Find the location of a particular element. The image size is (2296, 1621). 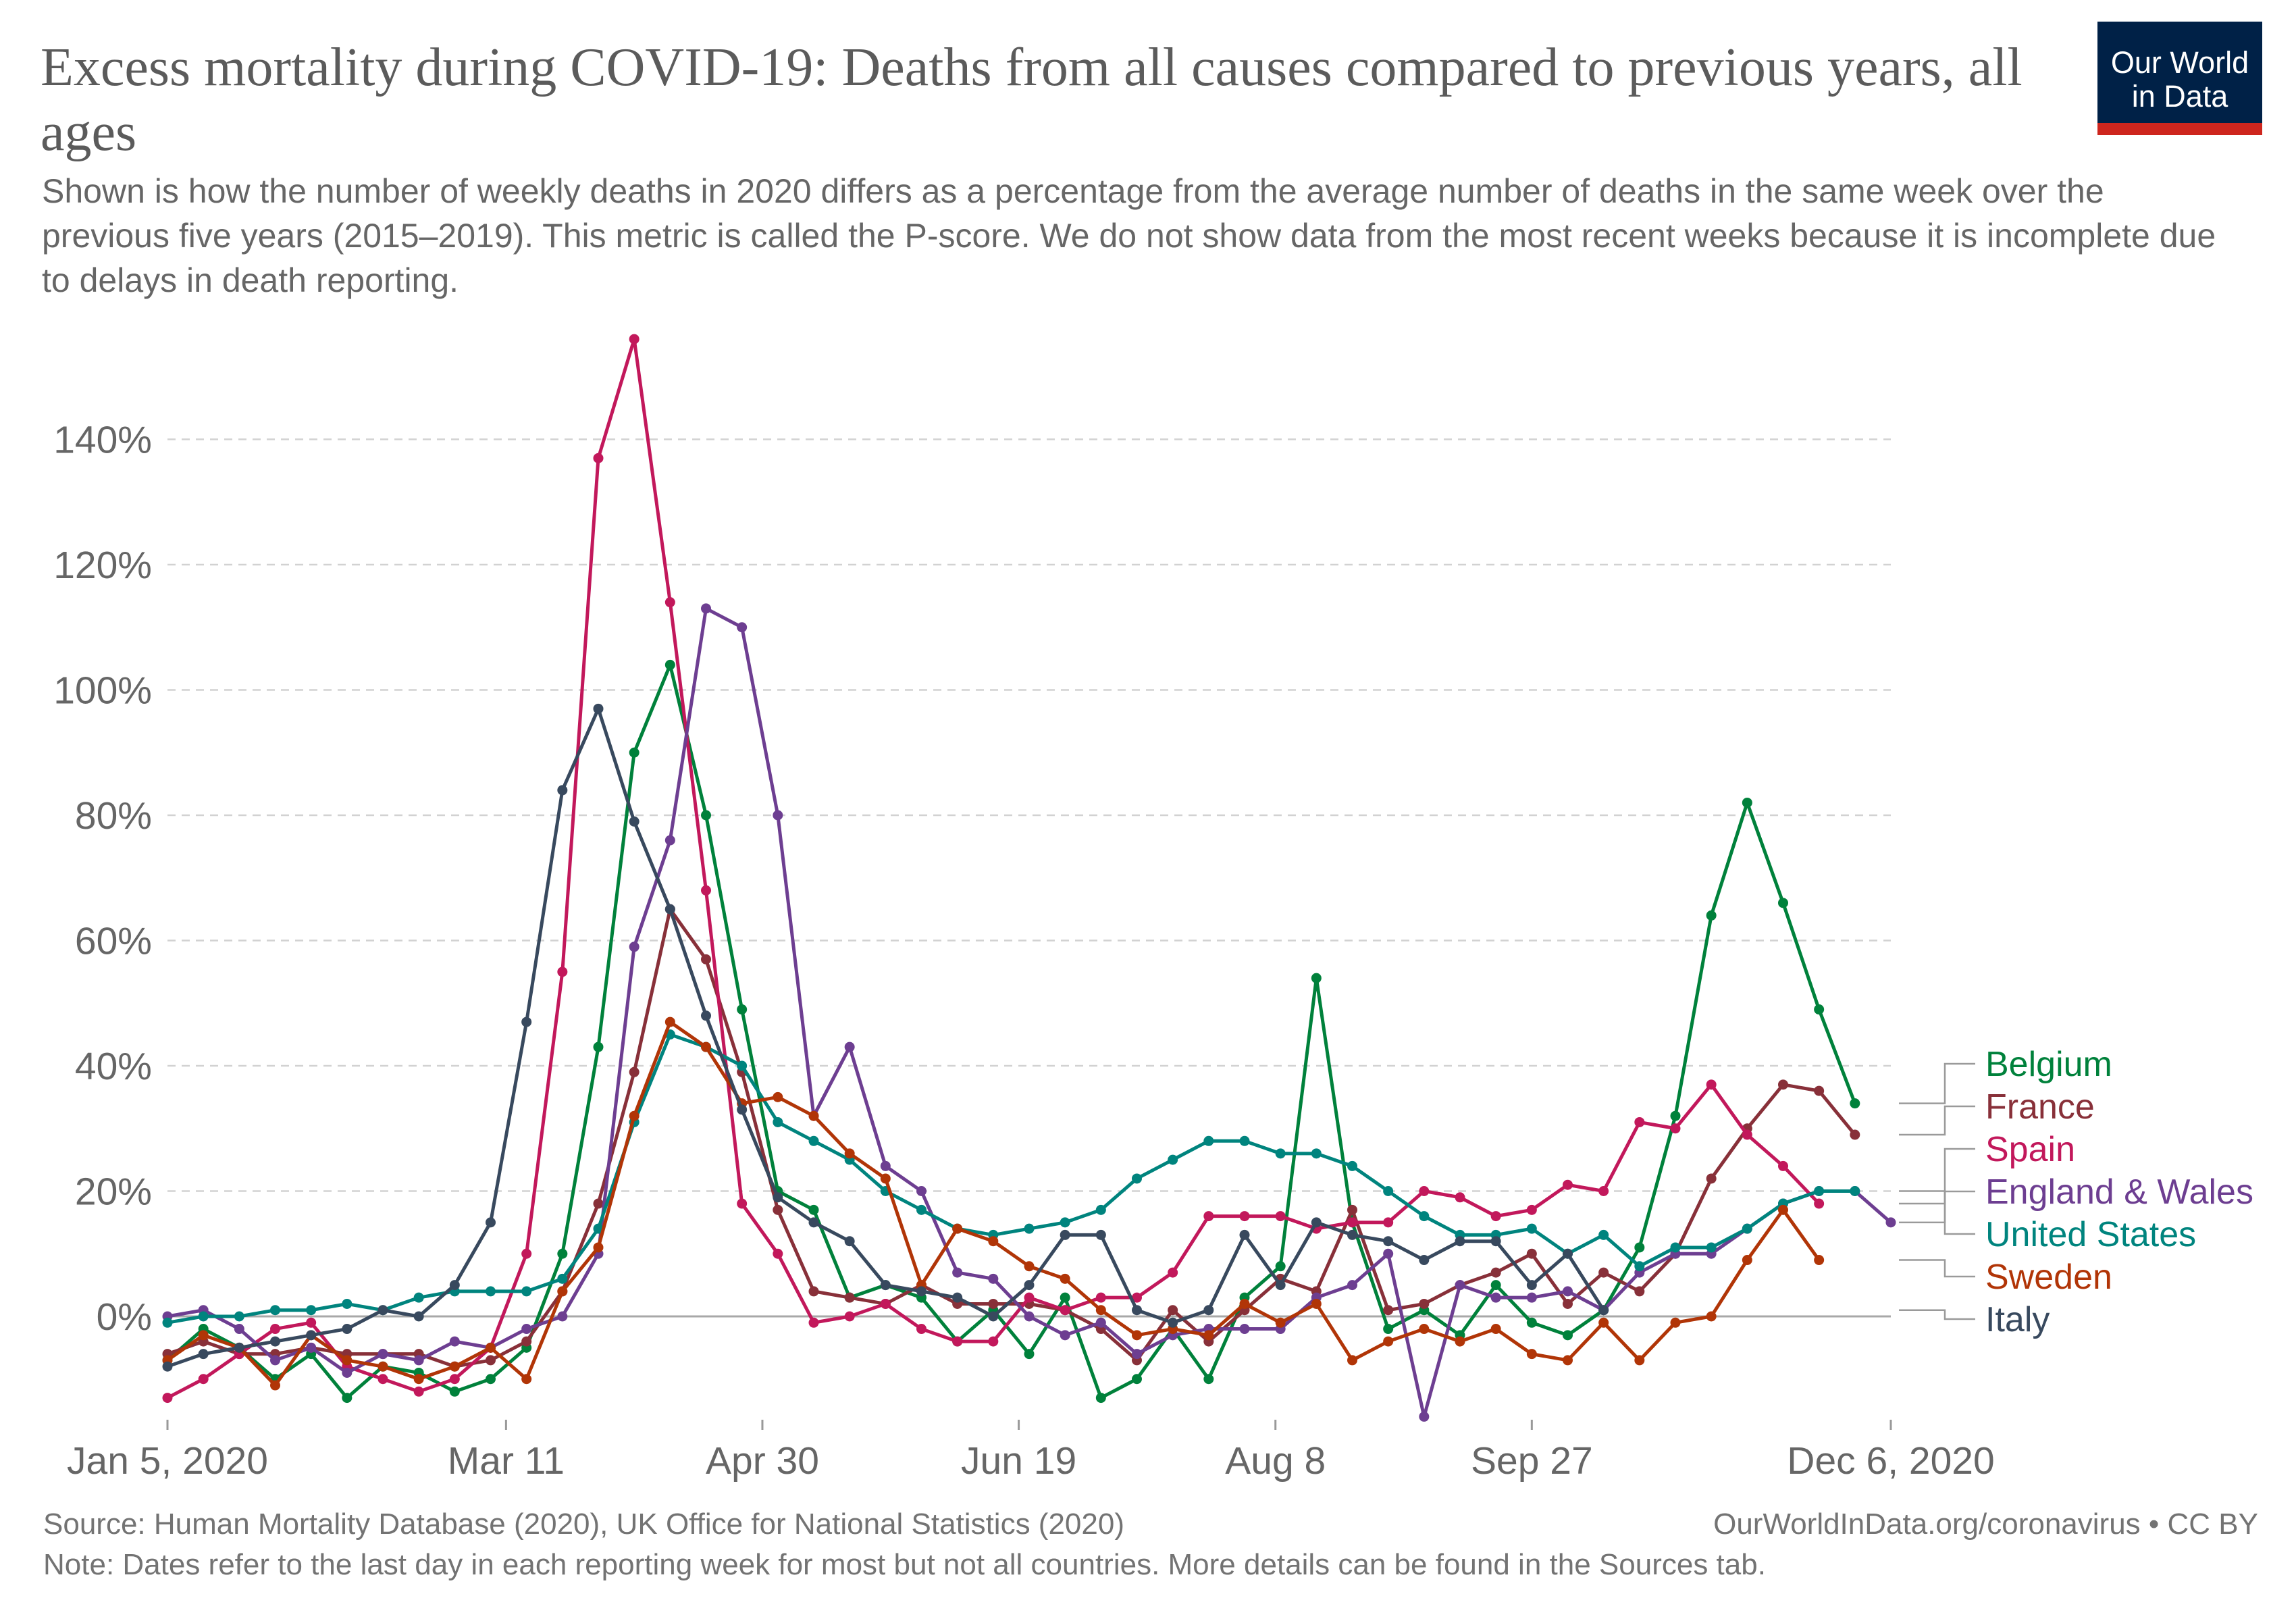

y-tick-label: 120% is located at coordinates (102, 565).